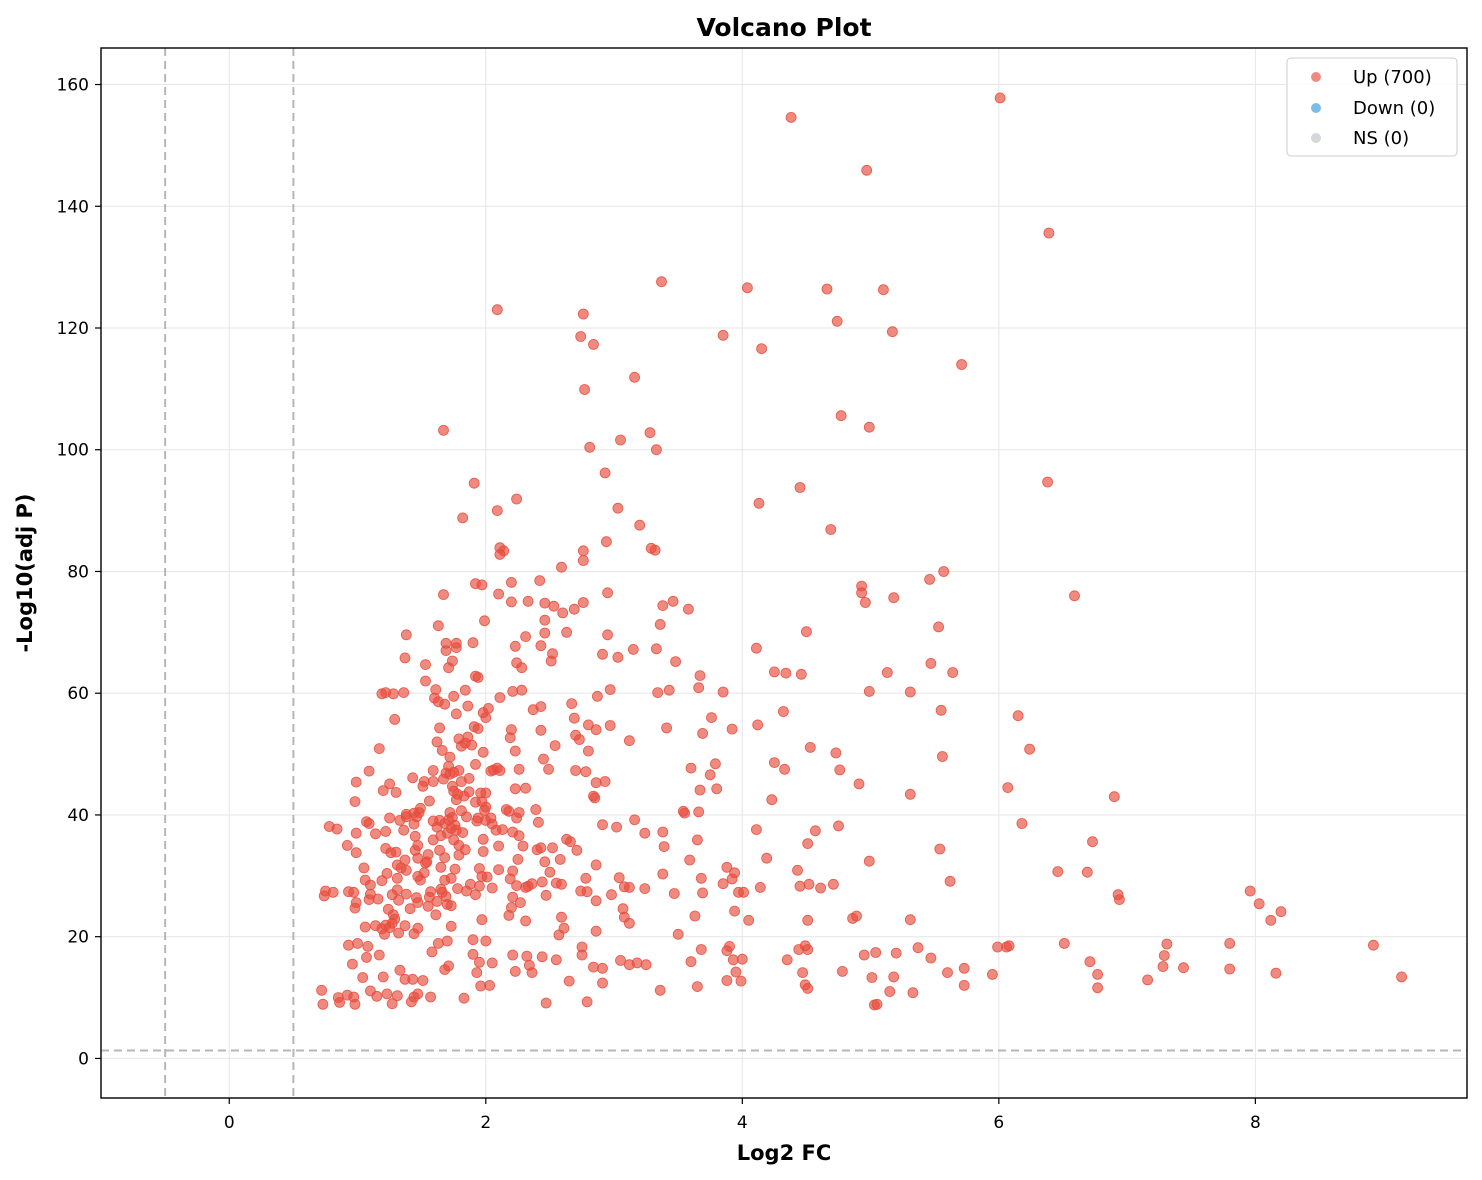 The width and height of the screenshot is (1482, 1180). What do you see at coordinates (83, 1059) in the screenshot?
I see `y-tick-label: 0` at bounding box center [83, 1059].